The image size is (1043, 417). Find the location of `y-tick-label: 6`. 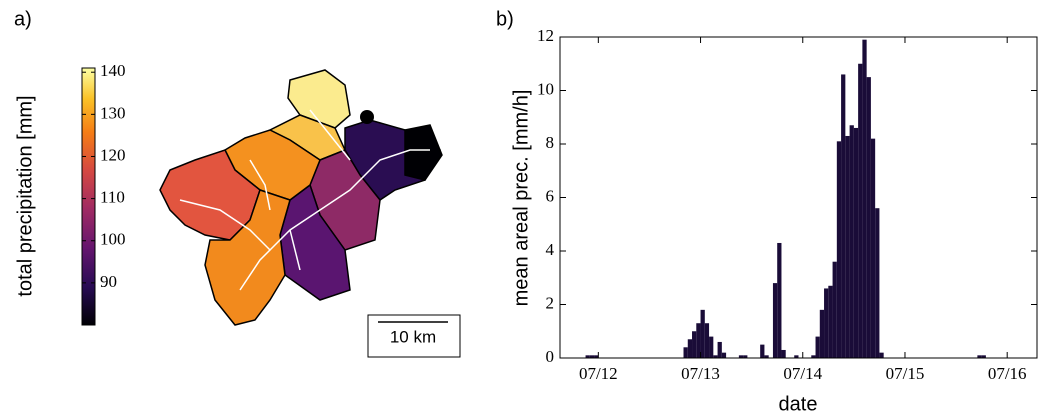

y-tick-label: 6 is located at coordinates (550, 195).